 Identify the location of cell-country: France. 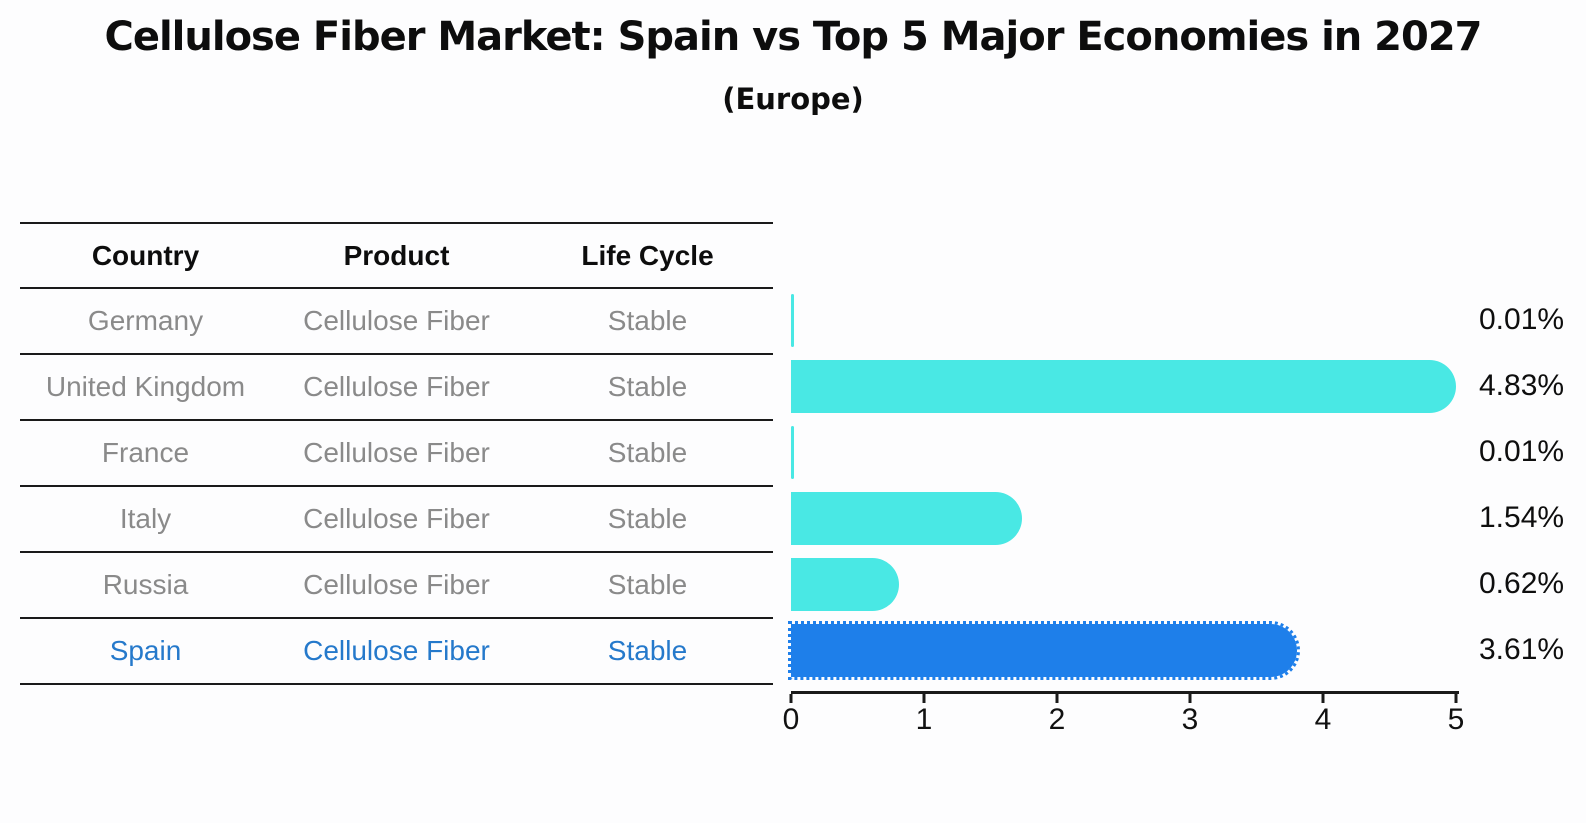
(145, 452).